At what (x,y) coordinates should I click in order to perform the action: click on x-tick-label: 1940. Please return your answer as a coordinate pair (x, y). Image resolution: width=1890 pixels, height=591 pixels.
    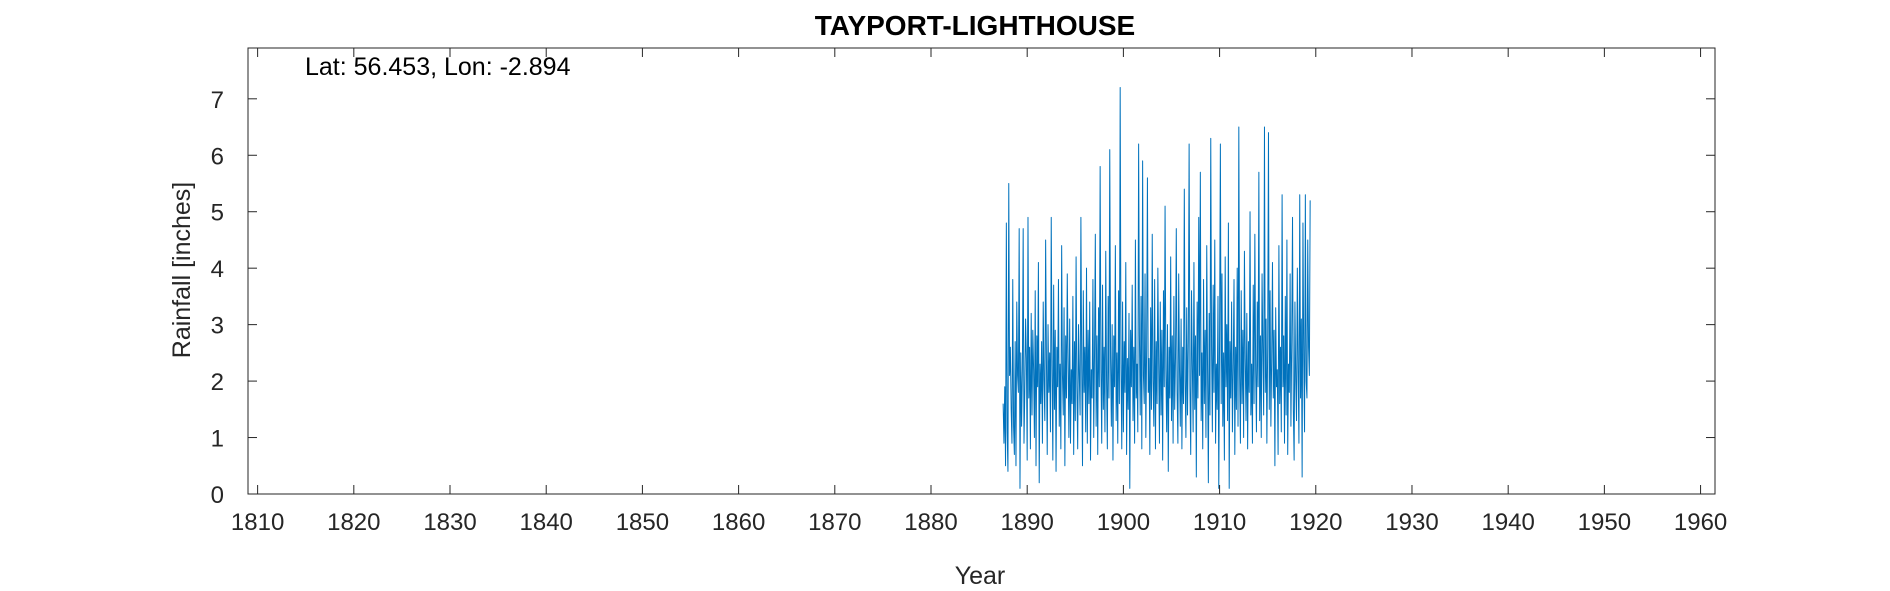
    Looking at the image, I should click on (1507, 522).